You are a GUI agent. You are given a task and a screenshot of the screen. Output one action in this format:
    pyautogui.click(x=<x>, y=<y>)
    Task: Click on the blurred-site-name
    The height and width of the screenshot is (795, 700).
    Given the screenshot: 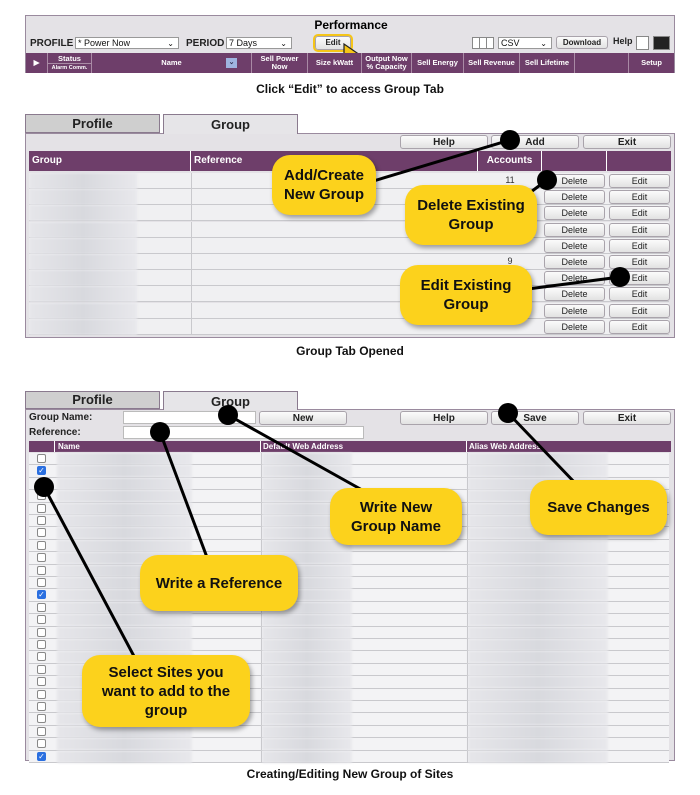 What is the action you would take?
    pyautogui.click(x=124, y=620)
    